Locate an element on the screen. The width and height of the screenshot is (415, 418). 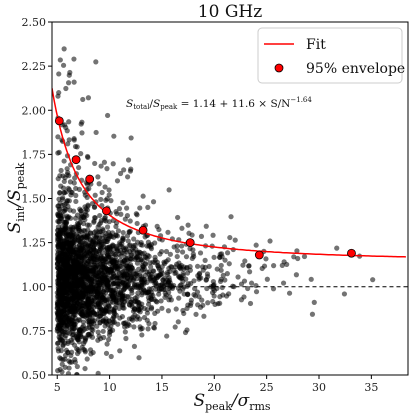
y-tick-label: 0.75 is located at coordinates (34, 331).